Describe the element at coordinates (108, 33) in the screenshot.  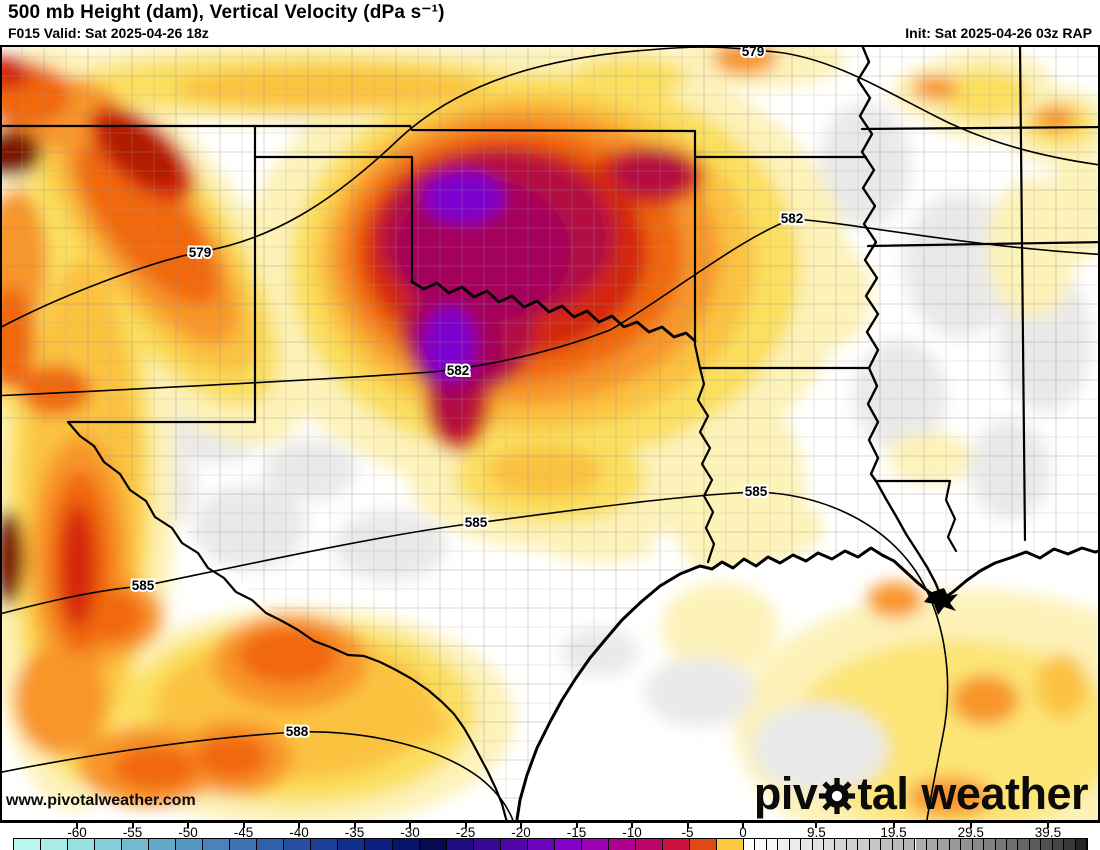
I see `valid-time-label: F015 Valid: Sat 2025-04-26 18z` at that location.